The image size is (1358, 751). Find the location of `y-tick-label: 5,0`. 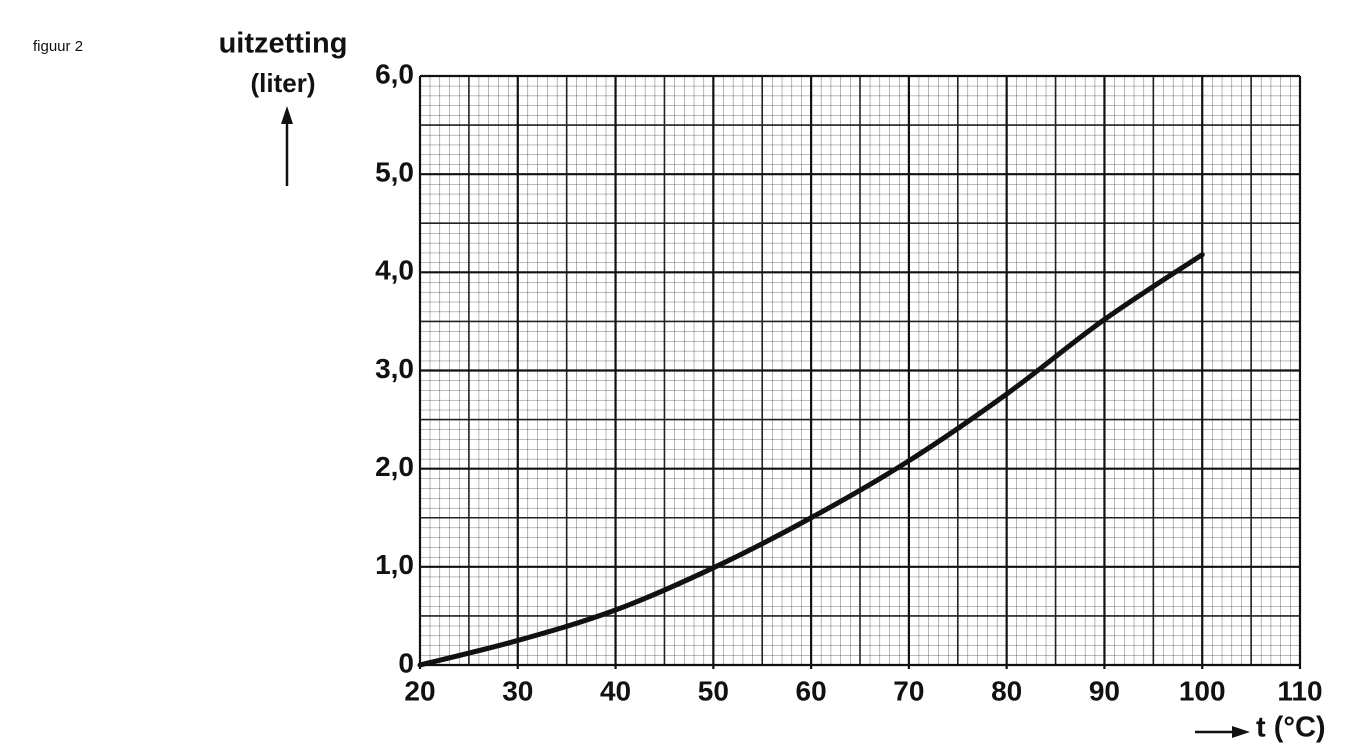

y-tick-label: 5,0 is located at coordinates (394, 172).